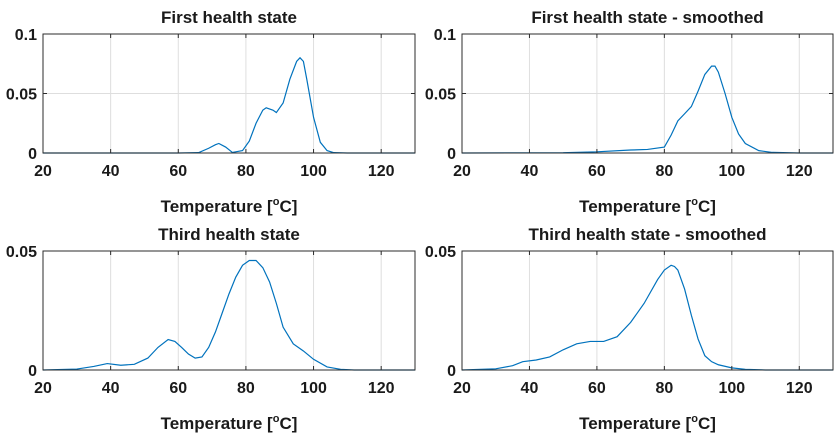  What do you see at coordinates (647, 234) in the screenshot?
I see `chart-title: Third health state - smoothed` at bounding box center [647, 234].